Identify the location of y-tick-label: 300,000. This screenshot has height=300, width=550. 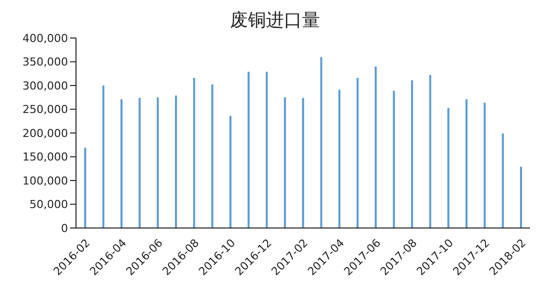
(45, 85).